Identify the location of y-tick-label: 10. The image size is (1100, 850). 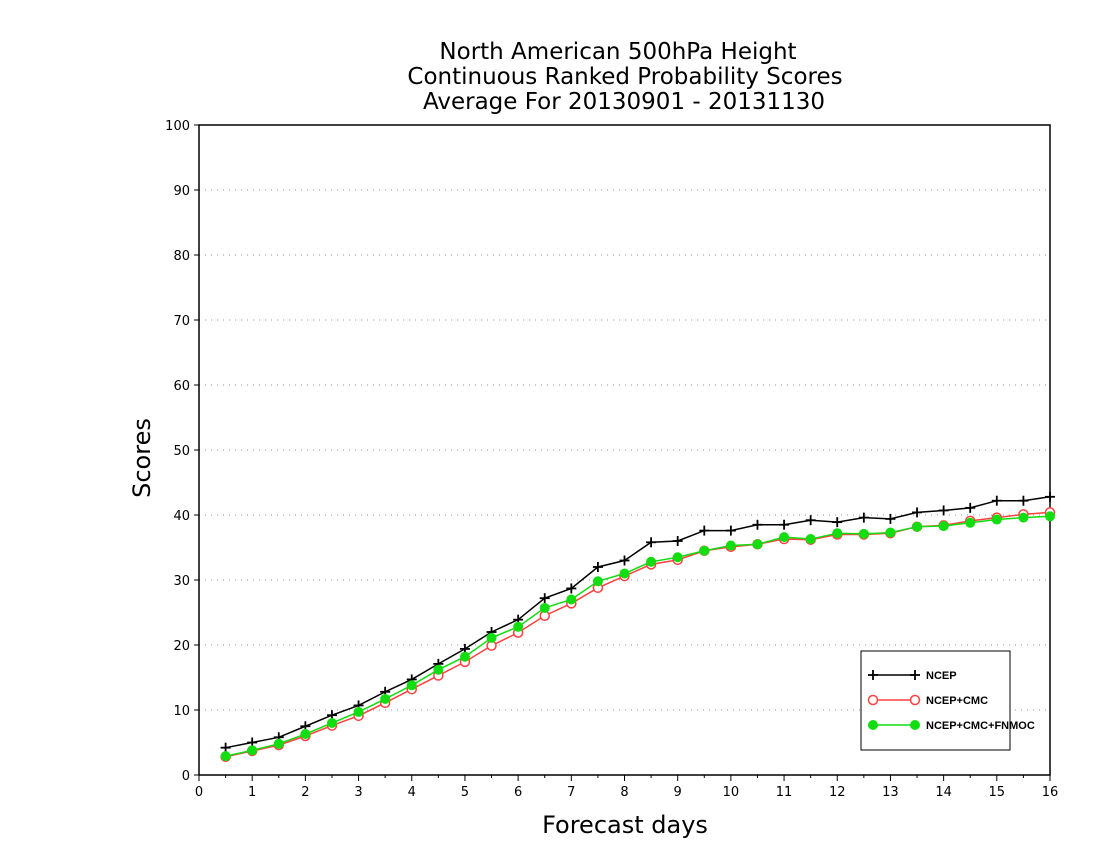
(181, 711).